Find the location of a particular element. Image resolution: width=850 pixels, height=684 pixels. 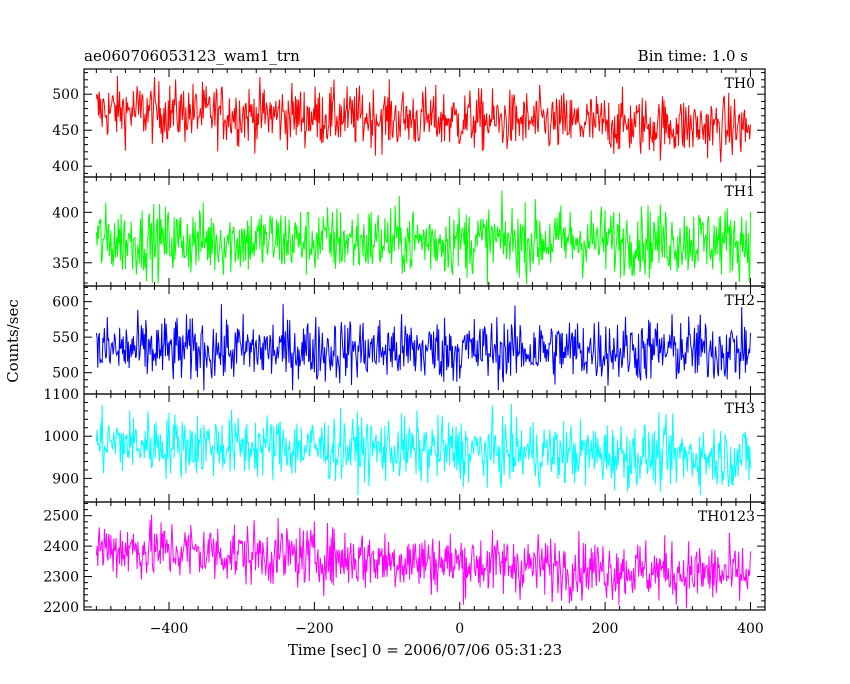

y-tick-label: 900 is located at coordinates (65, 479).